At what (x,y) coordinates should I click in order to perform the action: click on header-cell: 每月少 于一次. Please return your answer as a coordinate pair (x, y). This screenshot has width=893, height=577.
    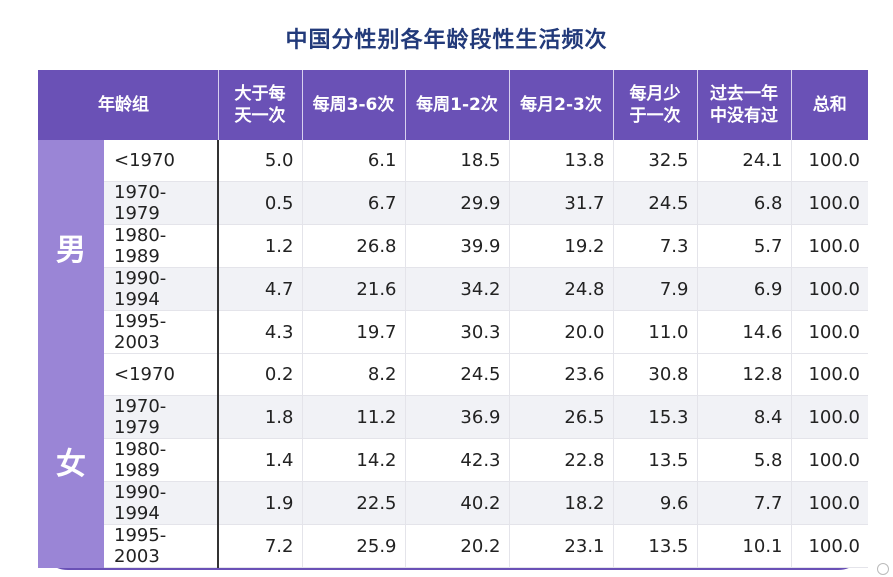
    Looking at the image, I should click on (655, 105).